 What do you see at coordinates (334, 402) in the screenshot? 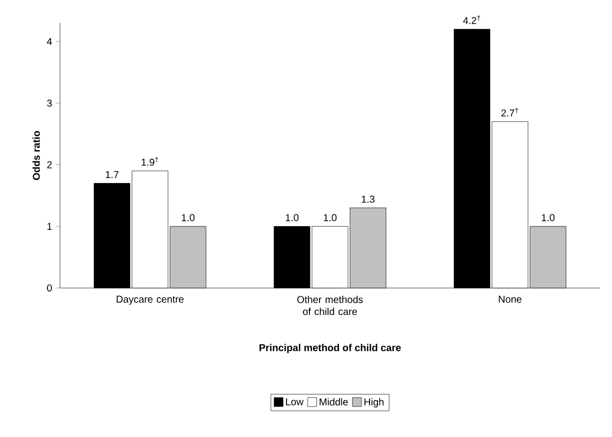
I see `legend-label: Middle` at bounding box center [334, 402].